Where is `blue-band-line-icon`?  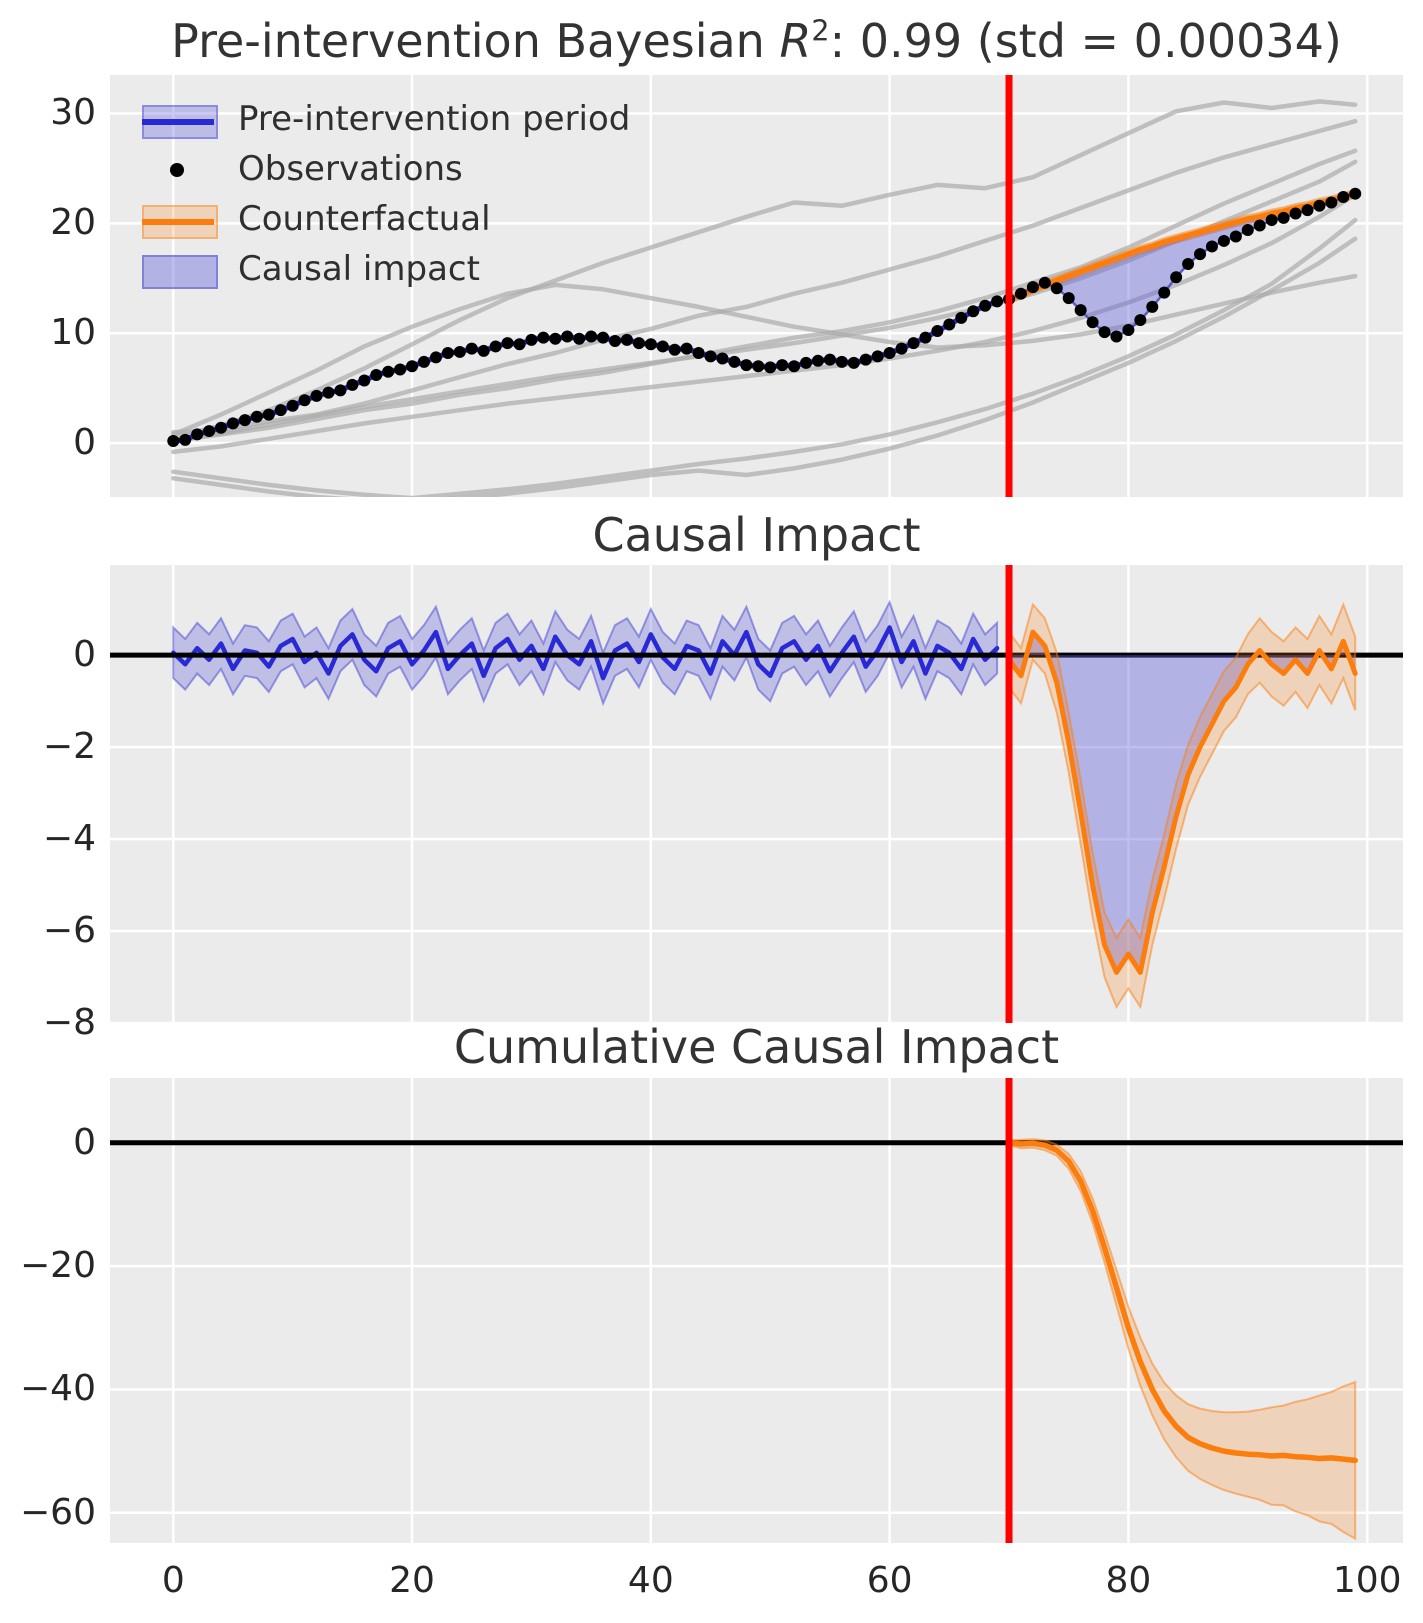
blue-band-line-icon is located at coordinates (180, 122).